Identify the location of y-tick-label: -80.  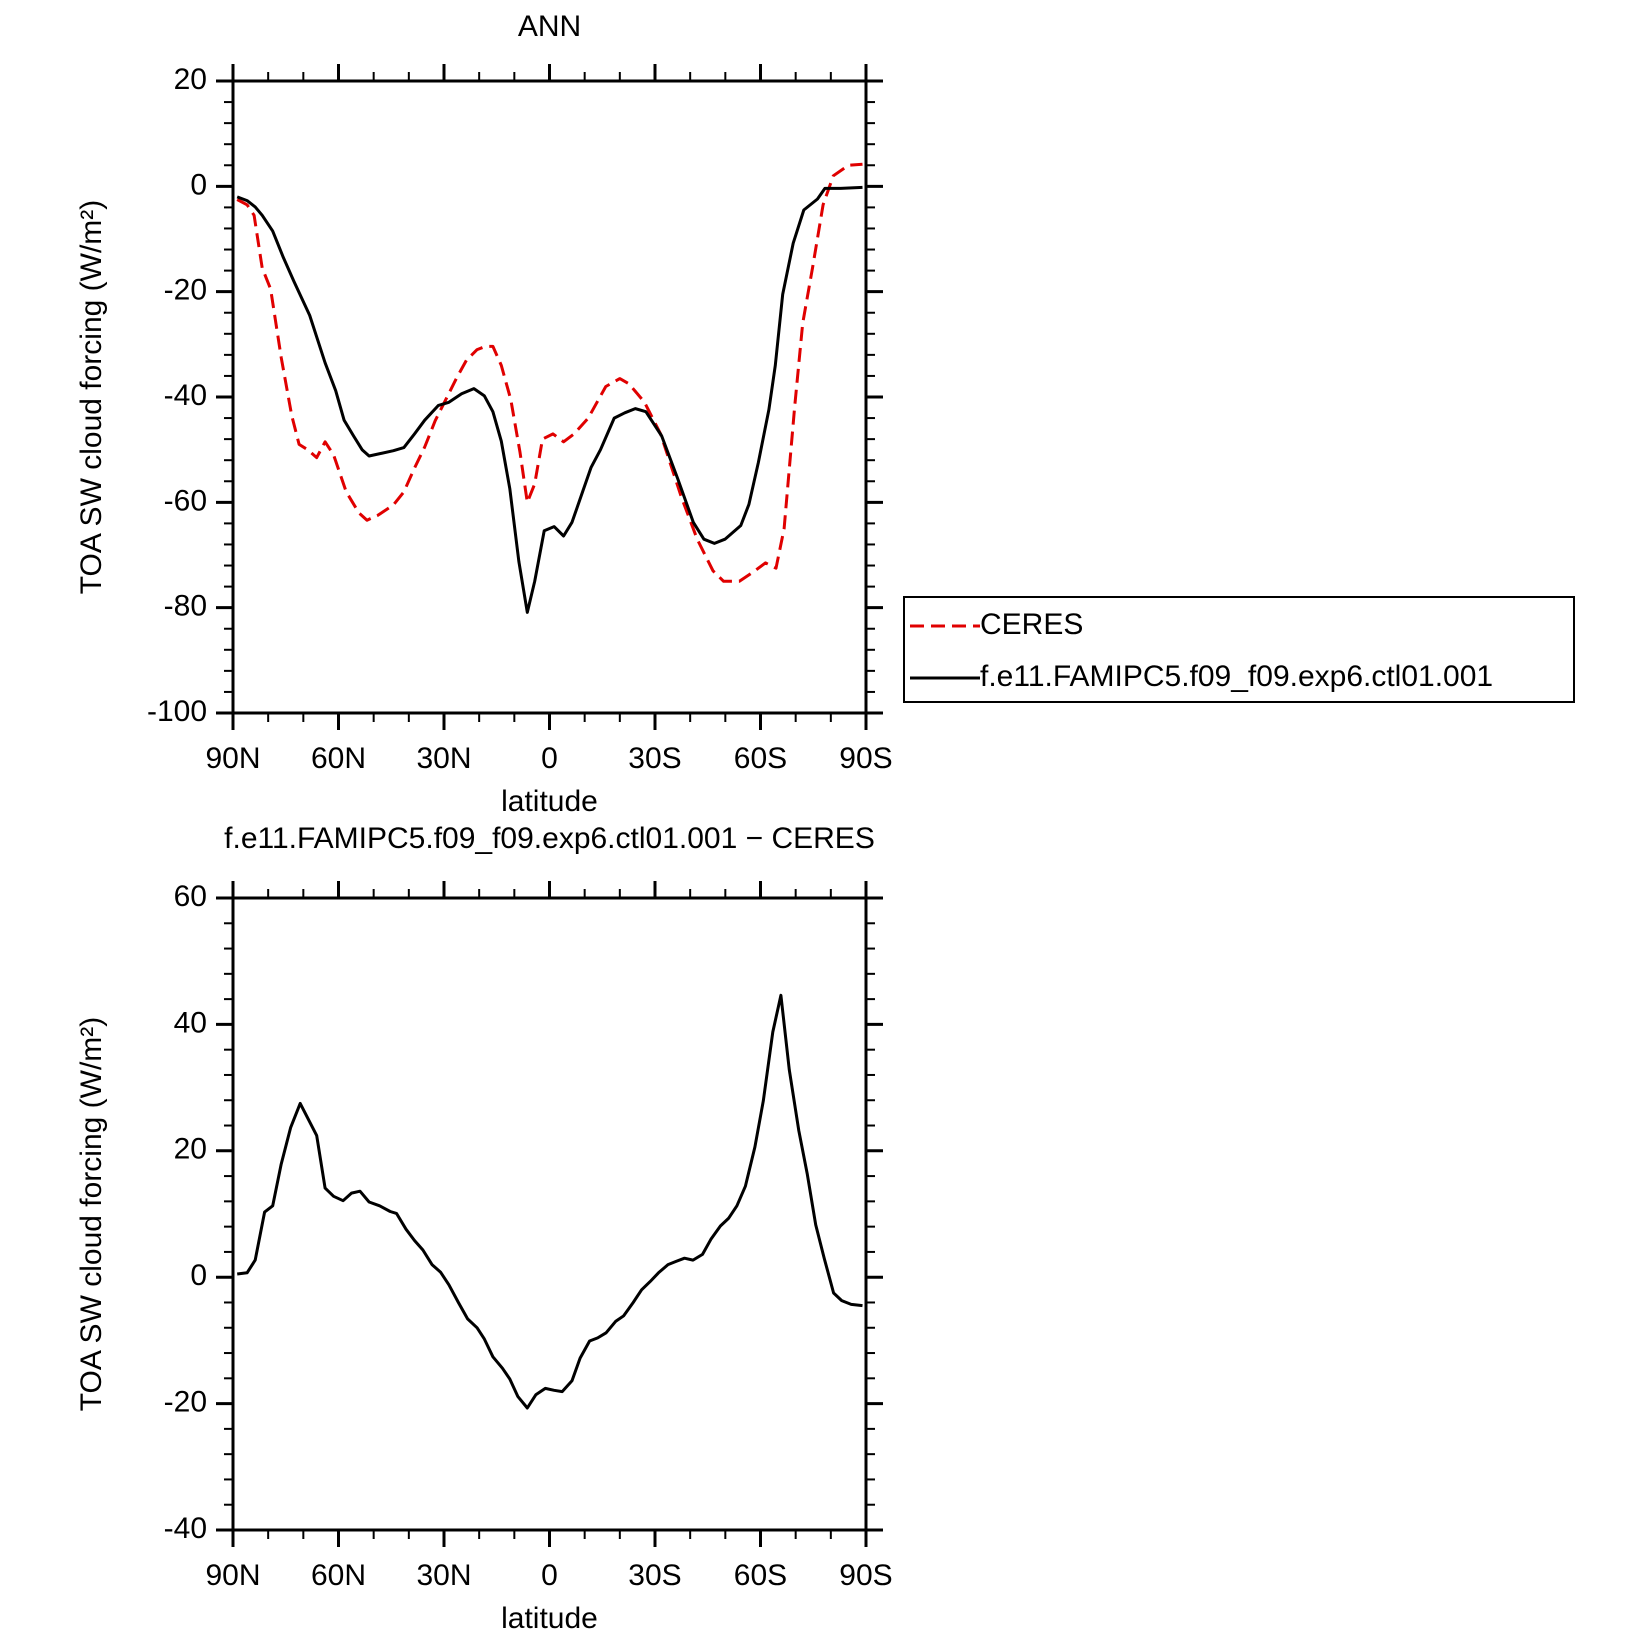
(185, 606).